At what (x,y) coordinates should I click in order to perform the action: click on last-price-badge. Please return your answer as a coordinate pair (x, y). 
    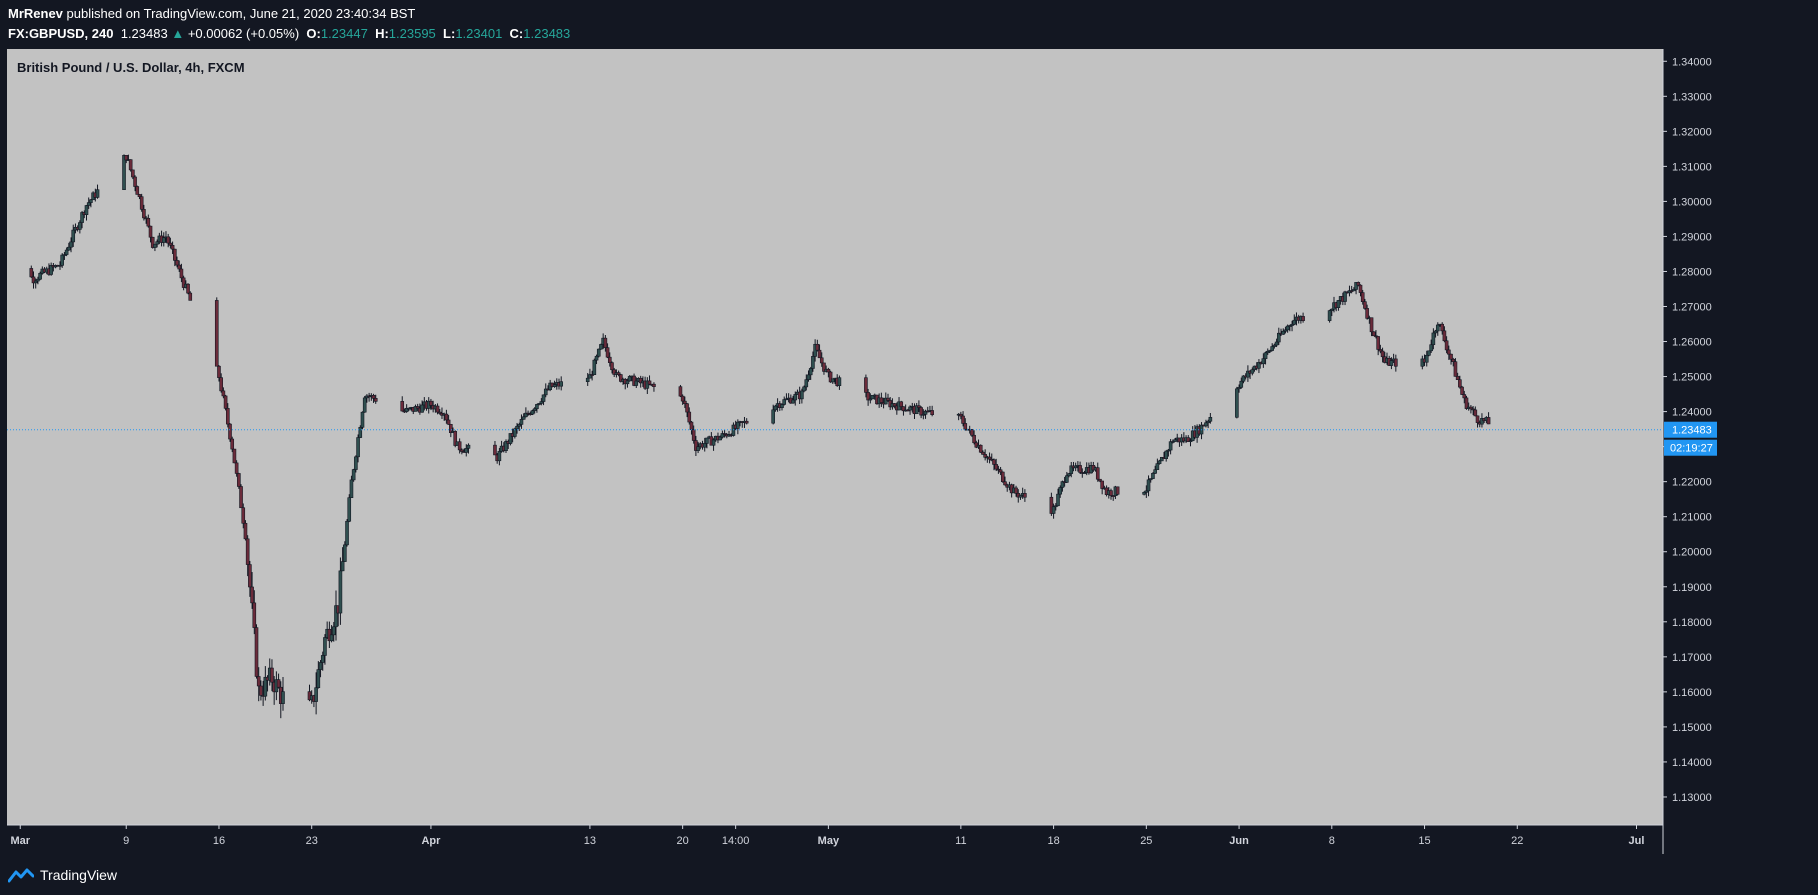
    Looking at the image, I should click on (1690, 429).